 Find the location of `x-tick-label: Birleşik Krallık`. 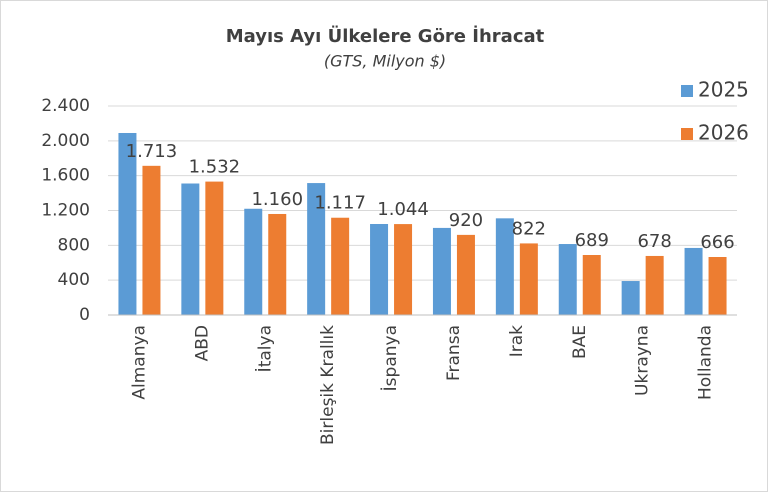

x-tick-label: Birleşik Krallık is located at coordinates (328, 385).